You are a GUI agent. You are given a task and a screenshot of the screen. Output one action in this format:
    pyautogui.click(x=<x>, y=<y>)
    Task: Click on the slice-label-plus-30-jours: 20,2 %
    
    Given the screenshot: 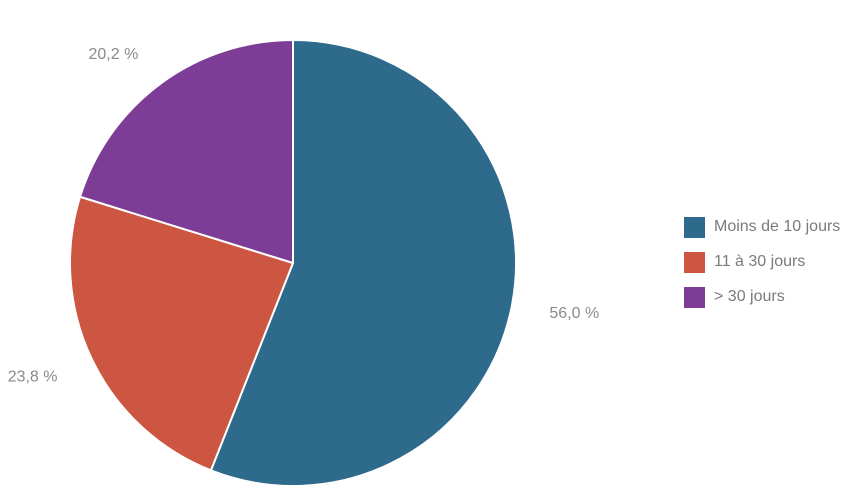 What is the action you would take?
    pyautogui.click(x=113, y=54)
    